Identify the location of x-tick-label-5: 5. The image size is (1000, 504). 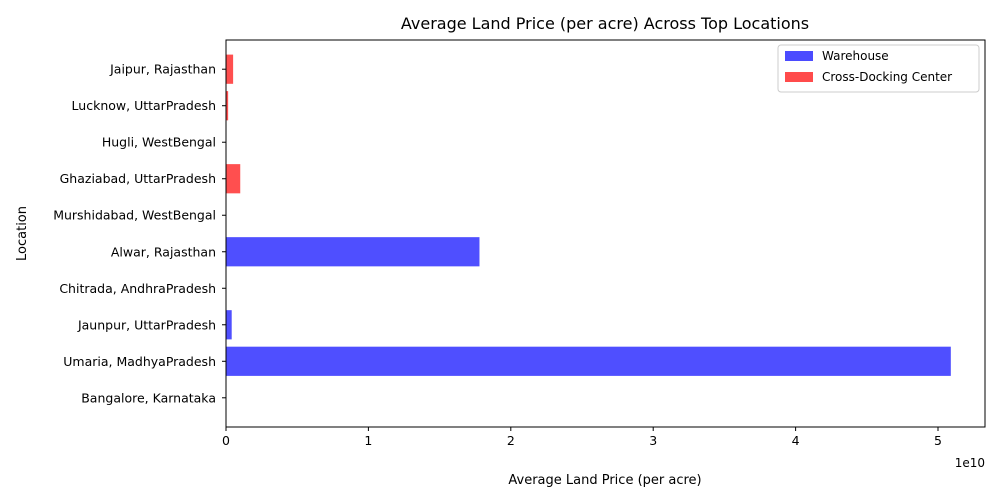
(938, 440).